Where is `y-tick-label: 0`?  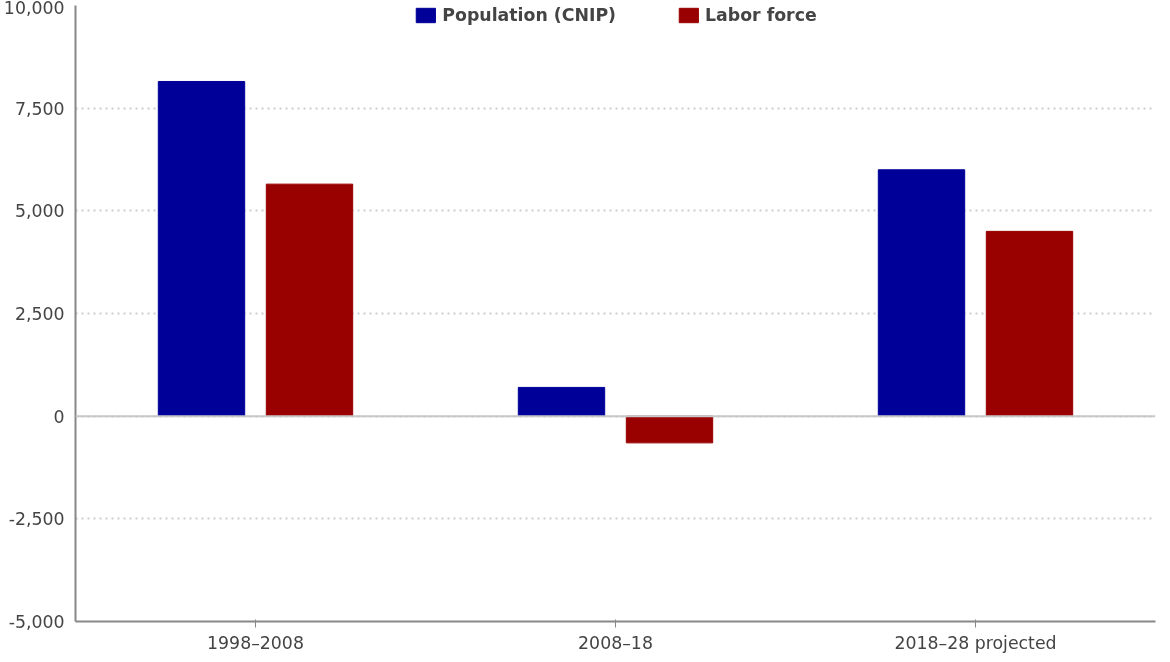 y-tick-label: 0 is located at coordinates (59, 416).